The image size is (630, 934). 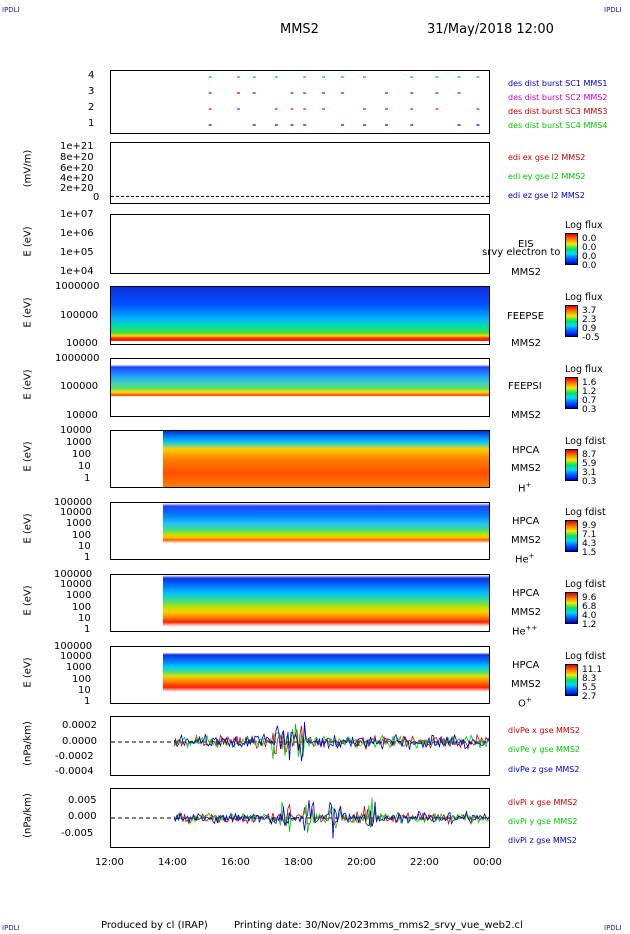 I want to click on feepsi-ylabel: E (eV), so click(x=28, y=384).